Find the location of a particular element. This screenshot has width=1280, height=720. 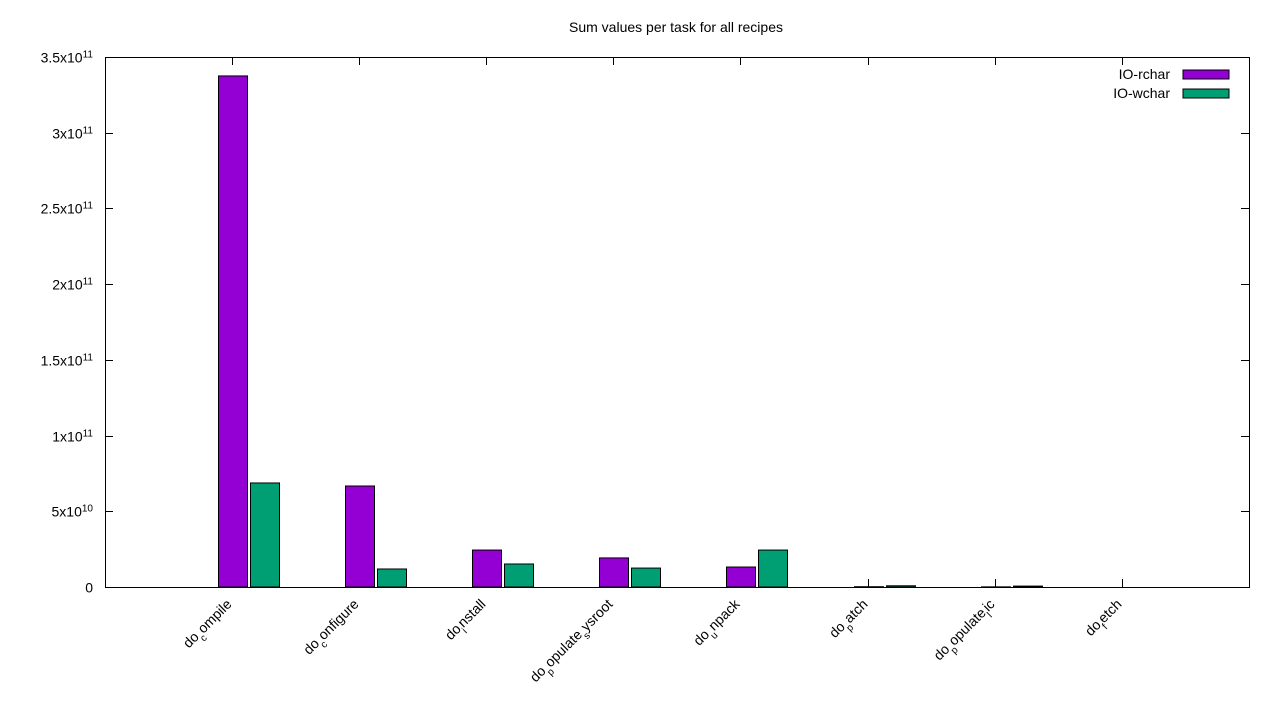

y-tick-label: 2.5x10¹¹ is located at coordinates (67, 208).